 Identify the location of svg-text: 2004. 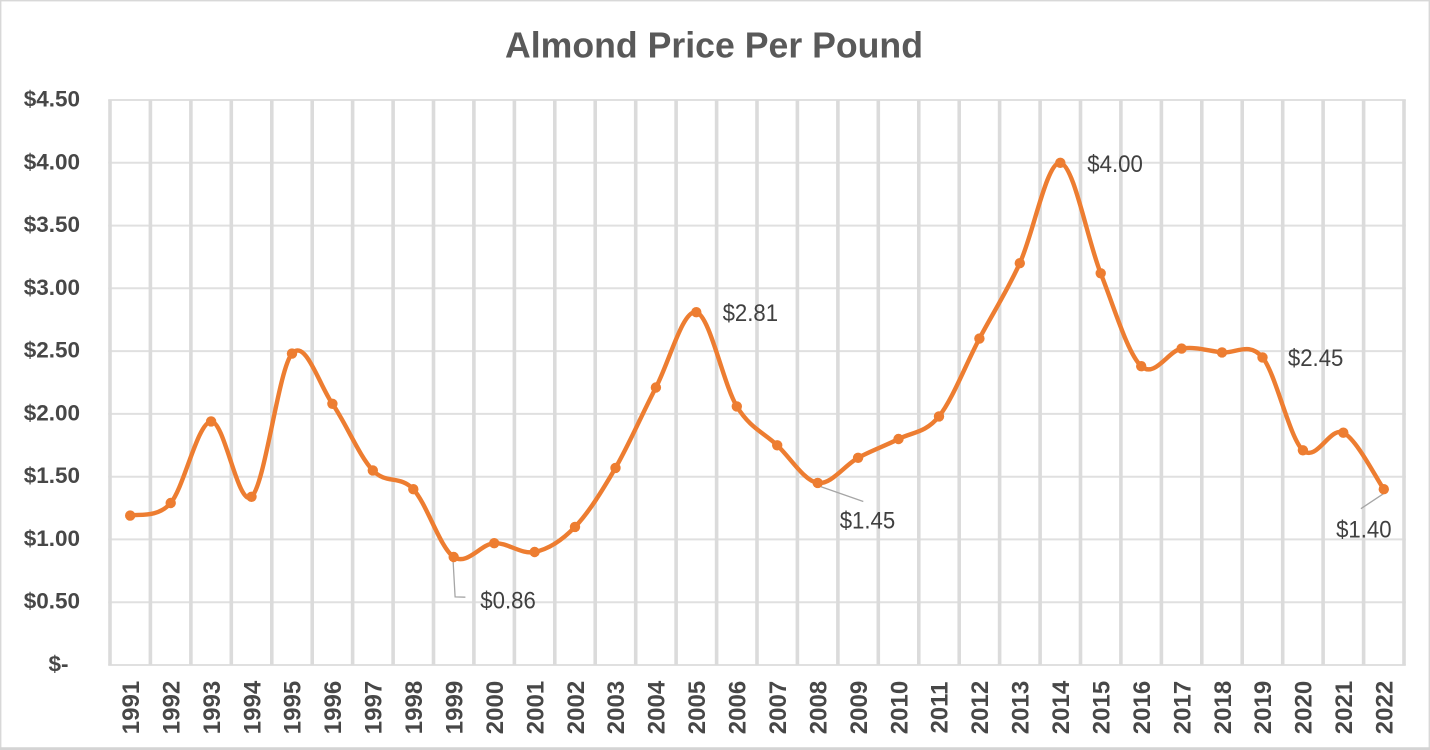
(657, 707).